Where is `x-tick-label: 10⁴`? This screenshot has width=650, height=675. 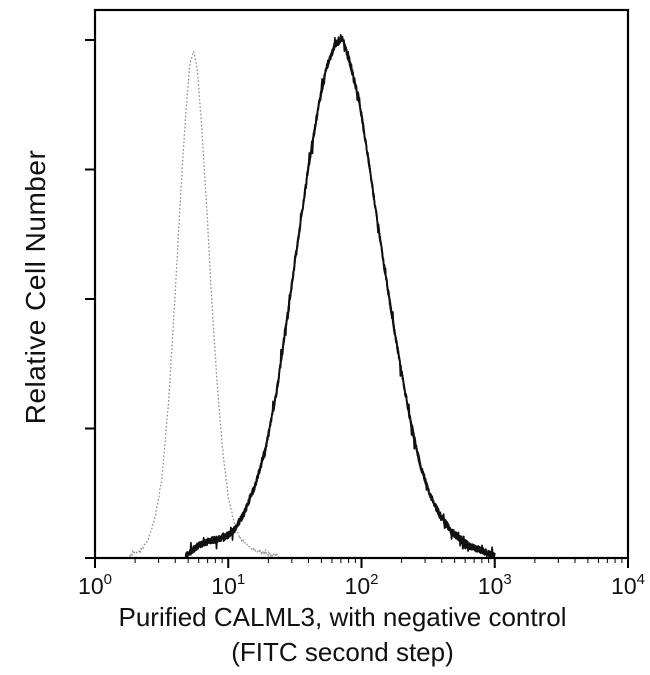
x-tick-label: 10⁴ is located at coordinates (628, 585).